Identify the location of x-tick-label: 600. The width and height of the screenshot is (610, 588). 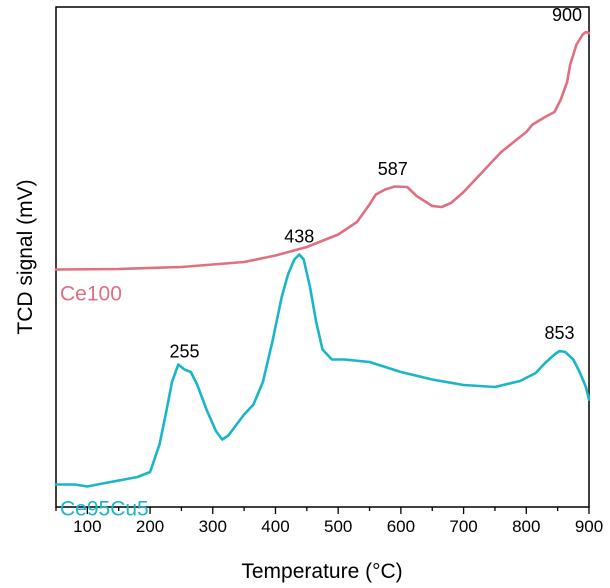
(401, 526).